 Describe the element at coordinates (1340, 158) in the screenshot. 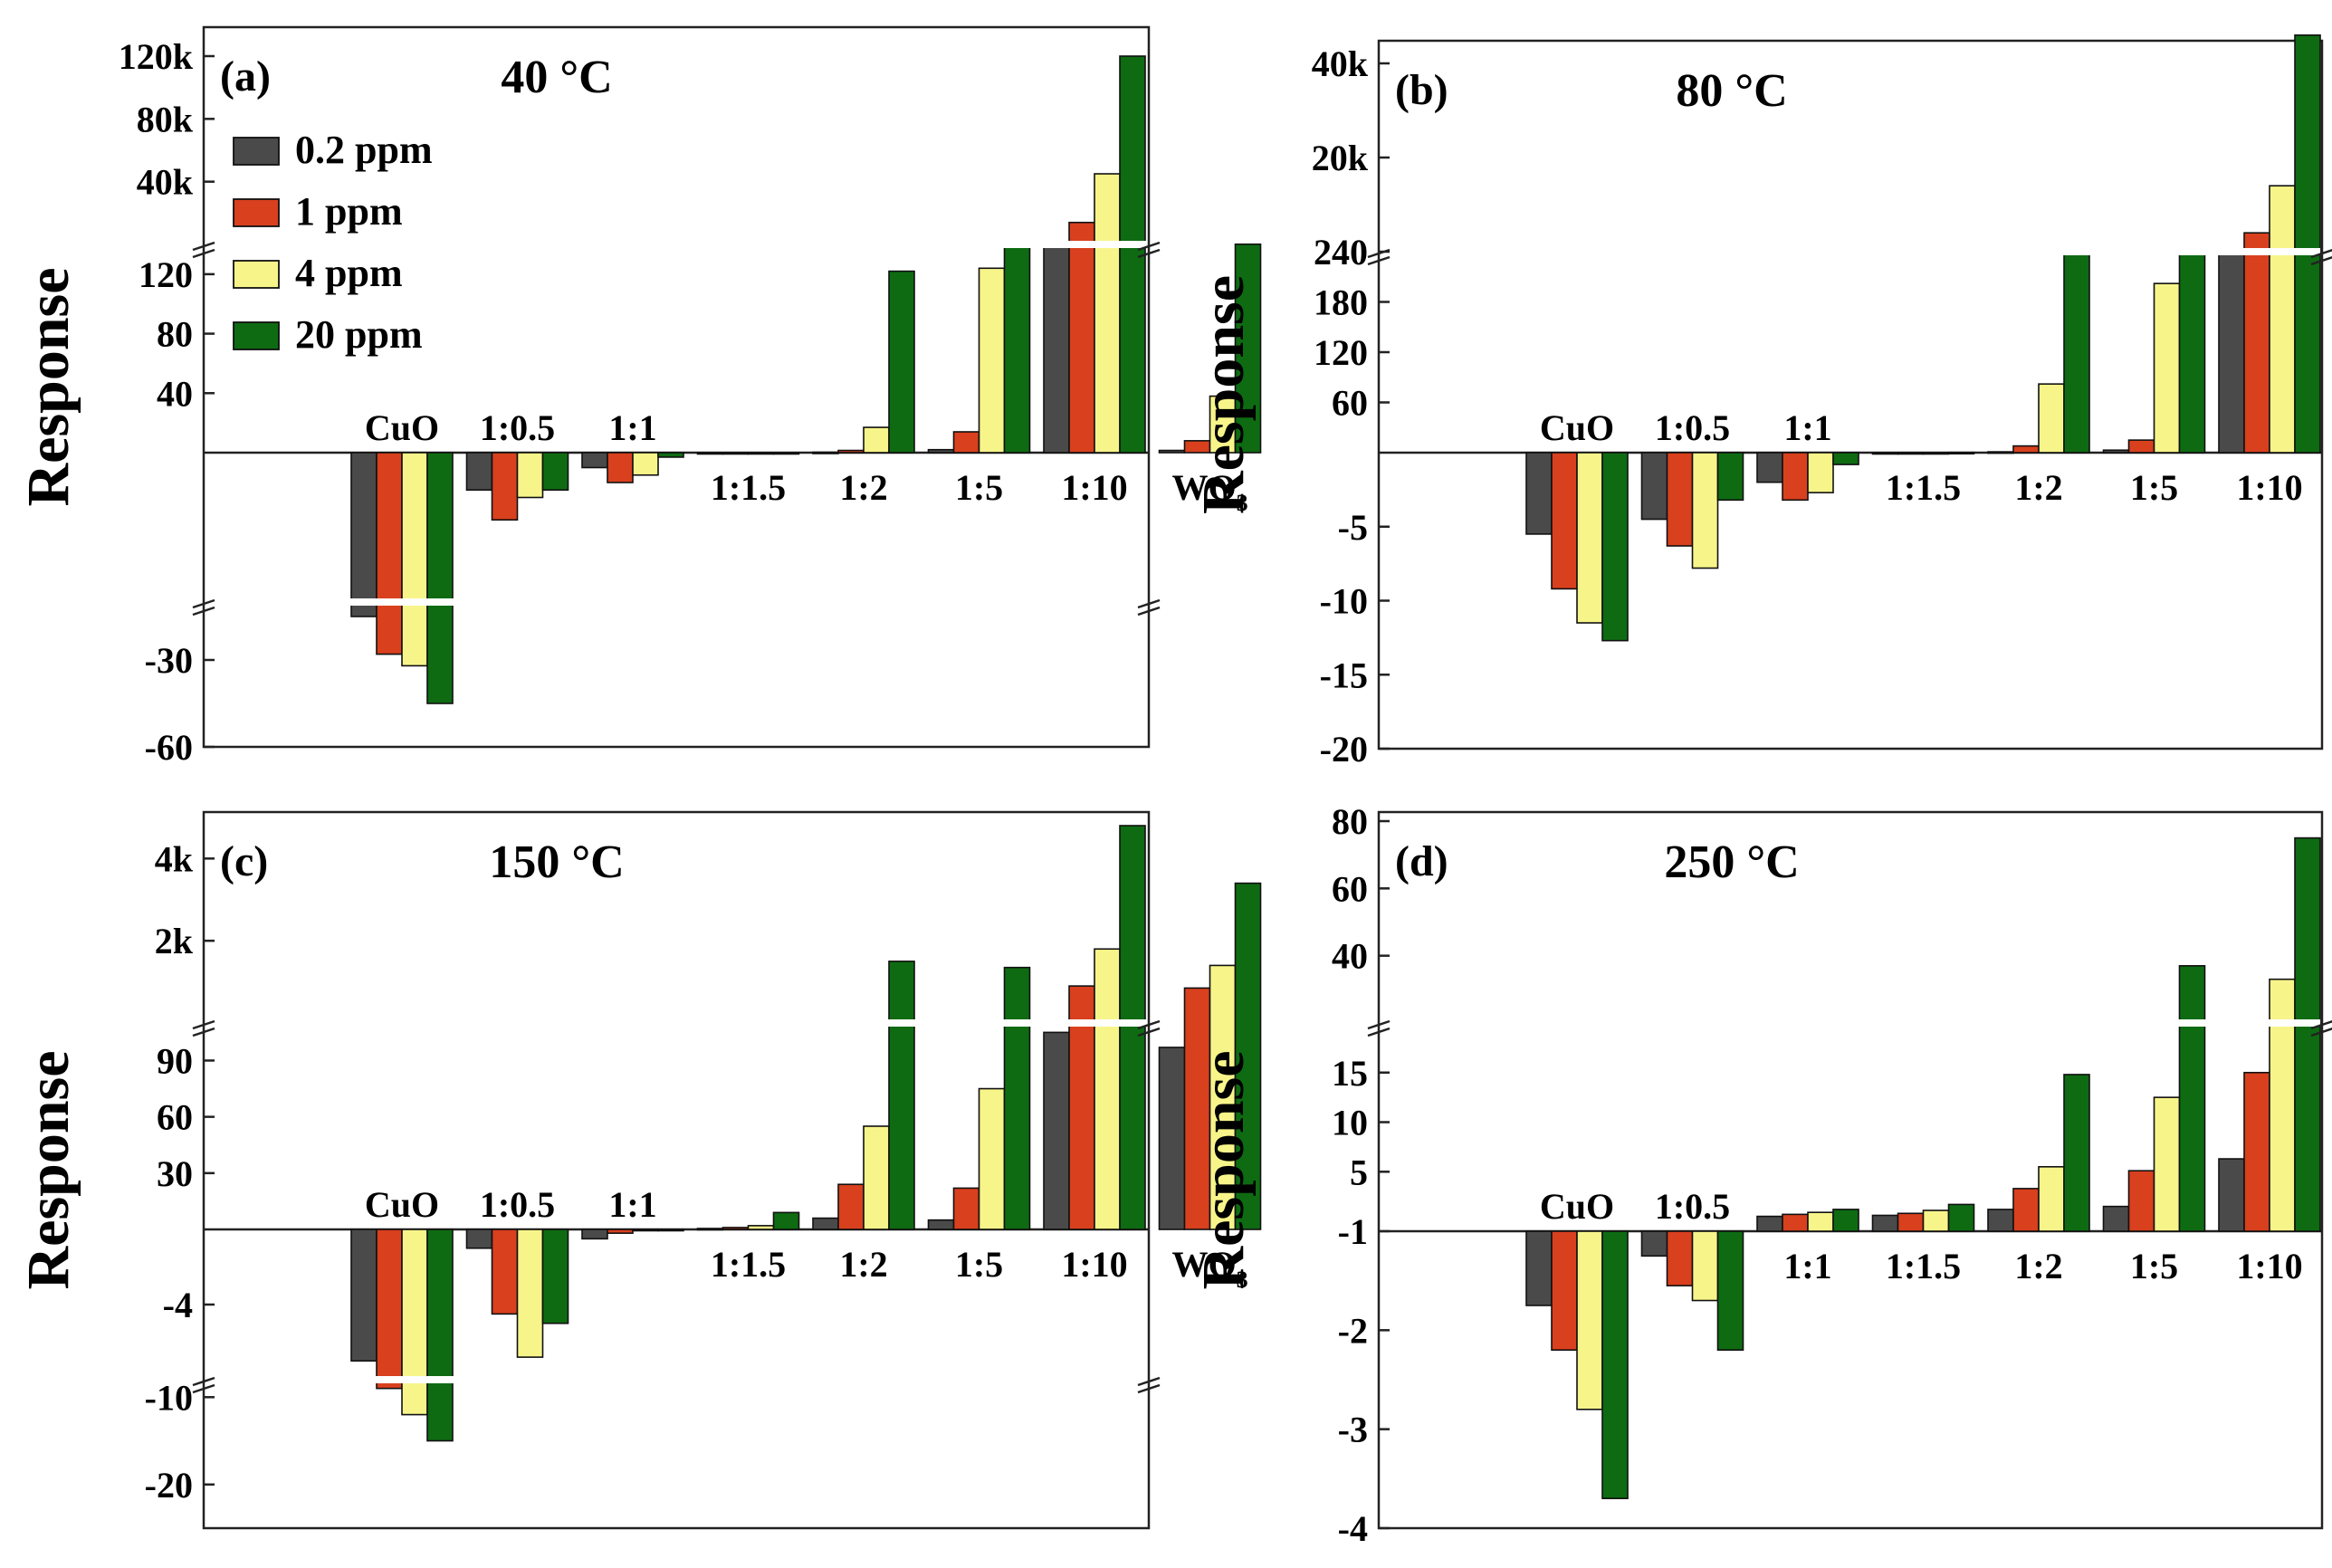

I see `y-tick-label: 20k` at that location.